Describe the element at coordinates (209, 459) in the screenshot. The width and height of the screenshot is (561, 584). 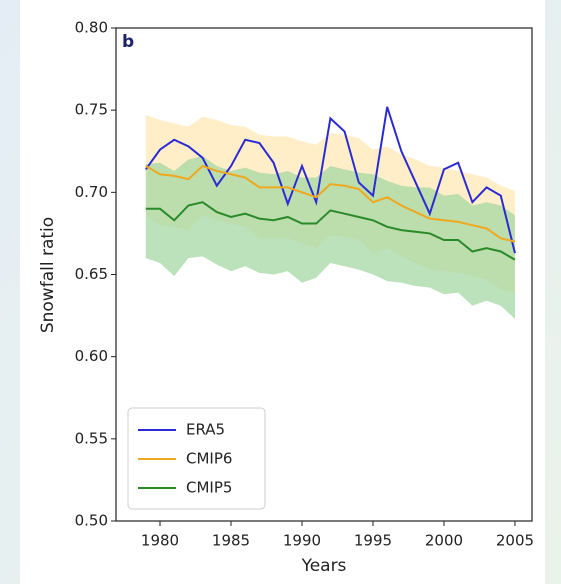
I see `legend-label: CMIP6` at that location.